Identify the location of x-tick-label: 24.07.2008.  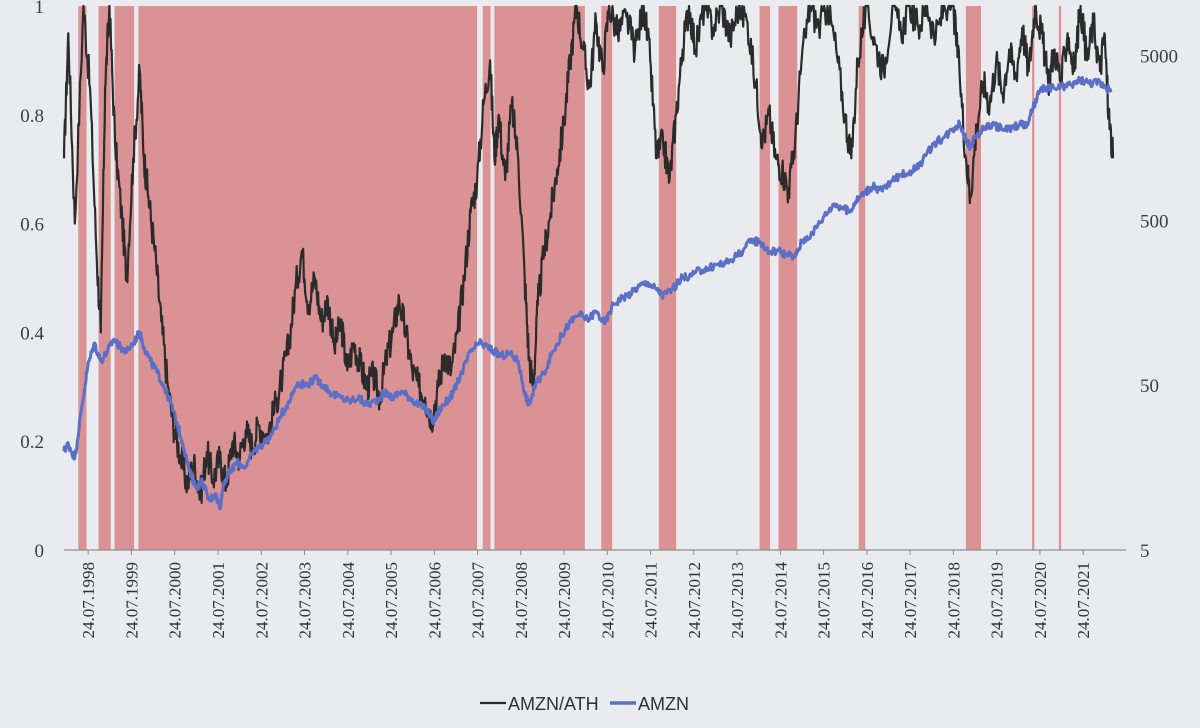
(521, 600).